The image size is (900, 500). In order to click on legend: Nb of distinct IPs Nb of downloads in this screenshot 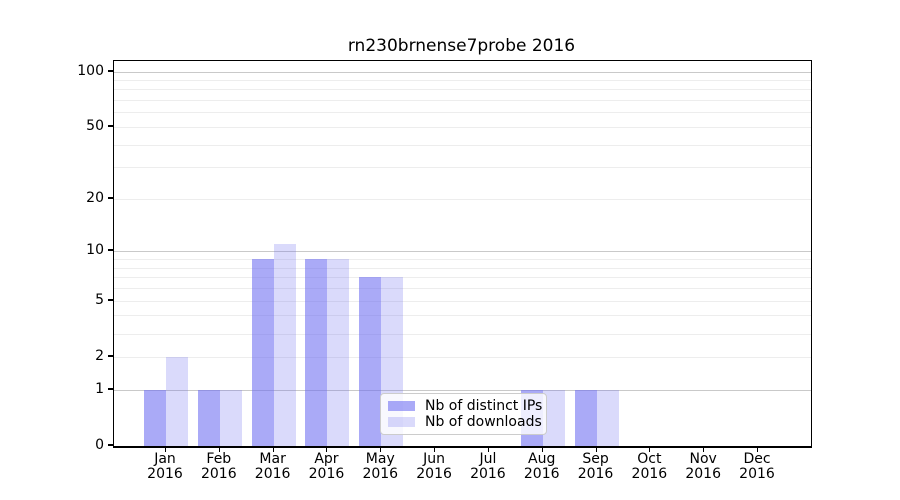, I will do `click(463, 414)`.